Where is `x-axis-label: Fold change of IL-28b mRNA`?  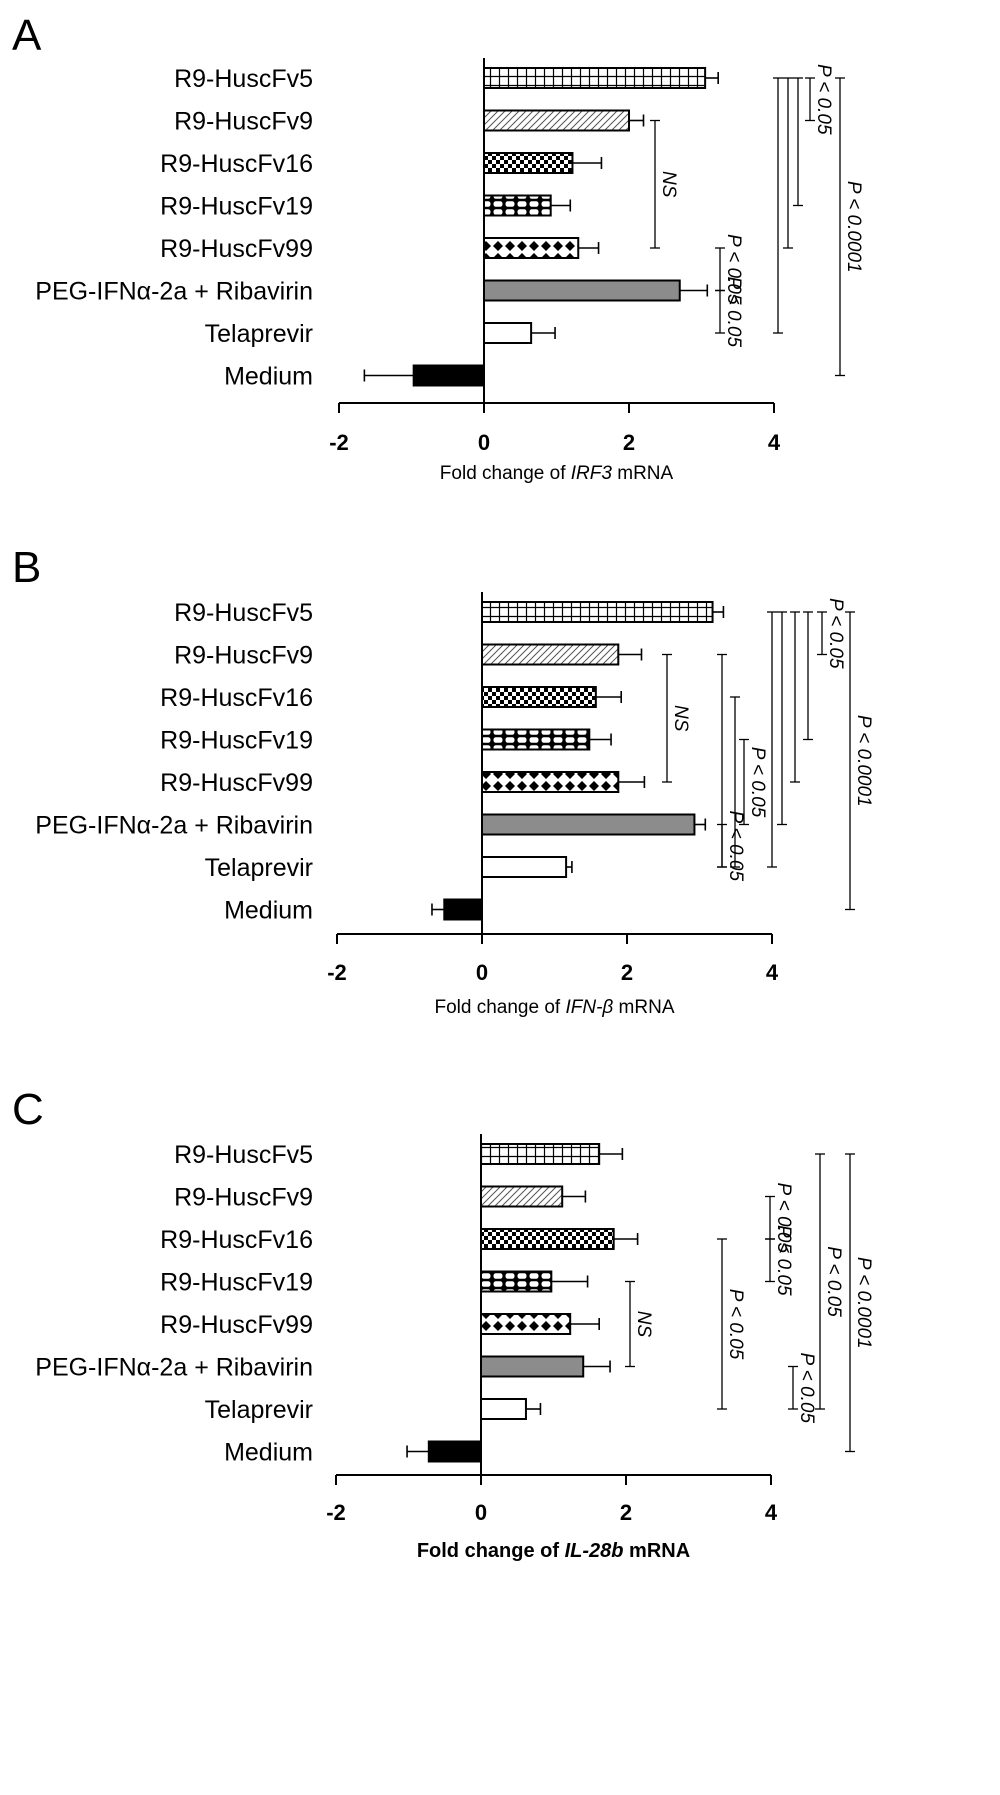
x-axis-label: Fold change of IL-28b mRNA is located at coordinates (553, 1551).